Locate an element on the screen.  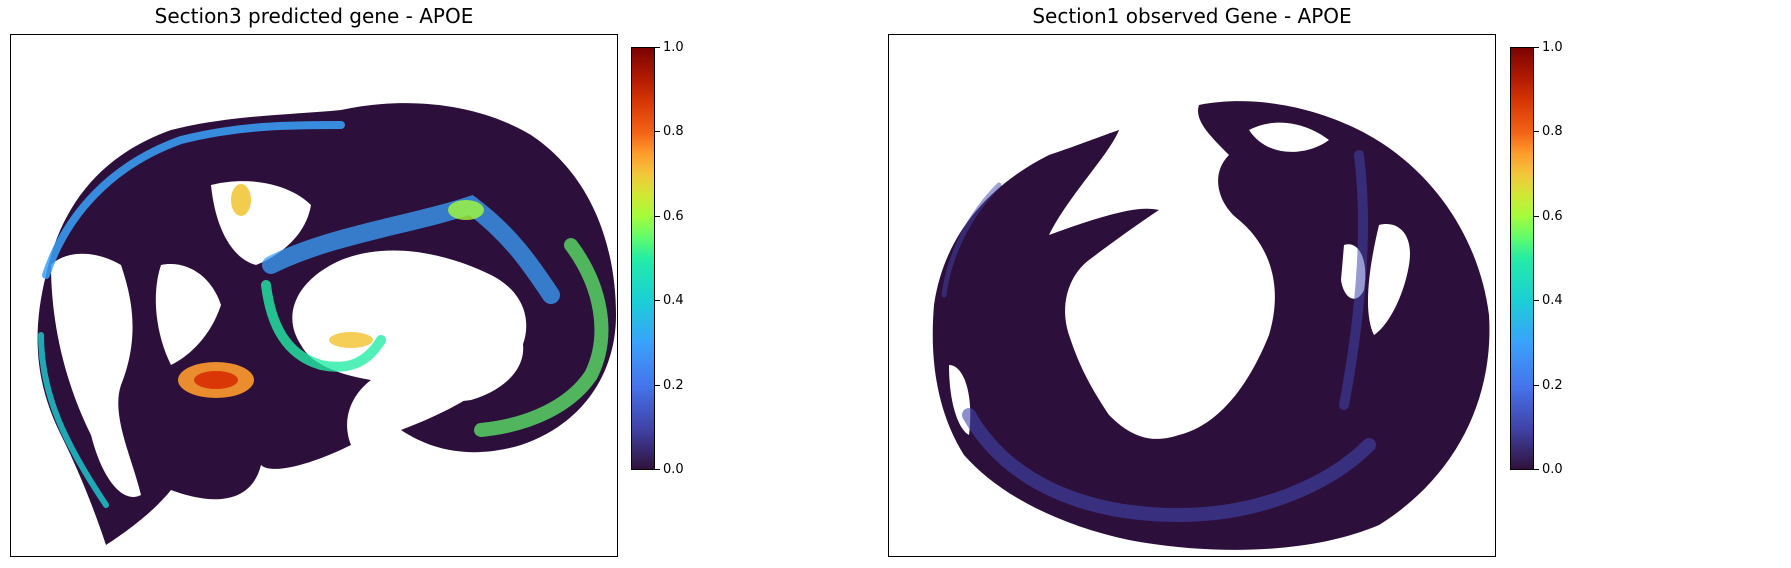
left-expr-band-right is located at coordinates (541, 337).